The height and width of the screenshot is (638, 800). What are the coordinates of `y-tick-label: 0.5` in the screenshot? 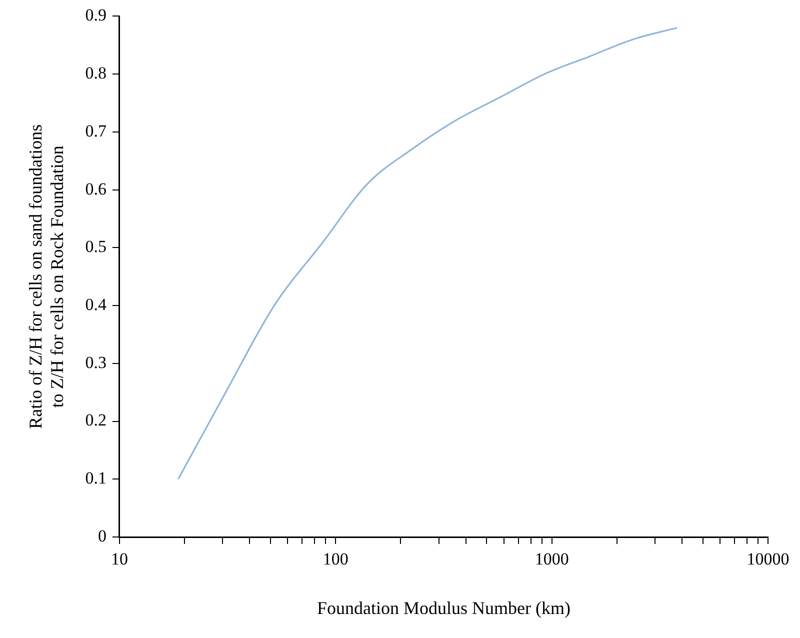 It's located at (95, 246).